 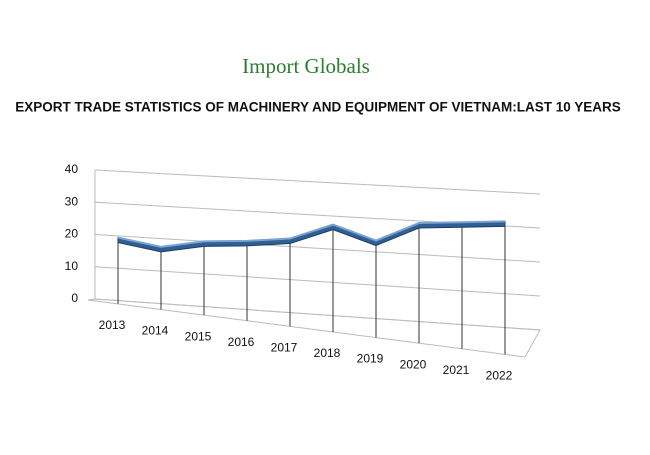 What do you see at coordinates (370, 359) in the screenshot?
I see `x-tick-label: 2019` at bounding box center [370, 359].